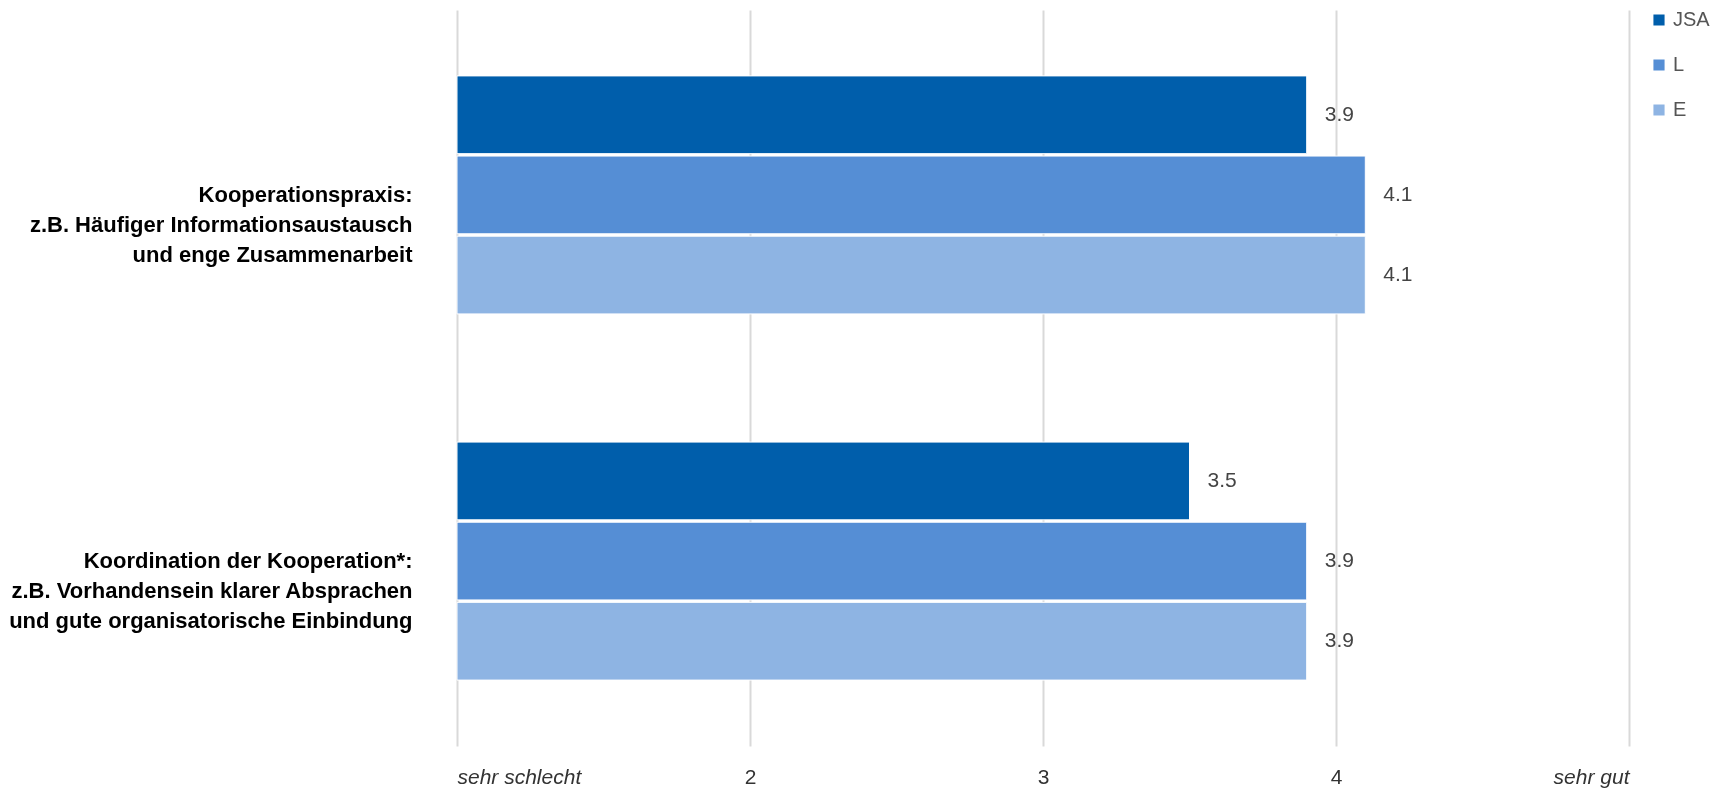  I want to click on x-tick-label: sehr schlecht, so click(520, 776).